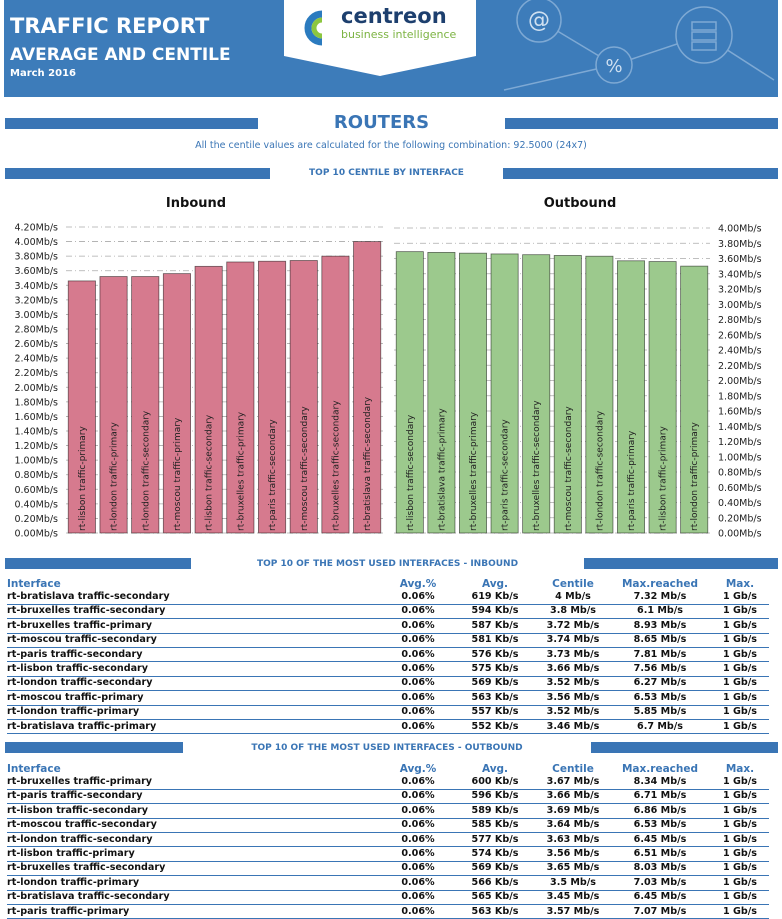 Image resolution: width=782 pixels, height=919 pixels. I want to click on table-cell: rt-bratislava traffic-secondary, so click(195, 897).